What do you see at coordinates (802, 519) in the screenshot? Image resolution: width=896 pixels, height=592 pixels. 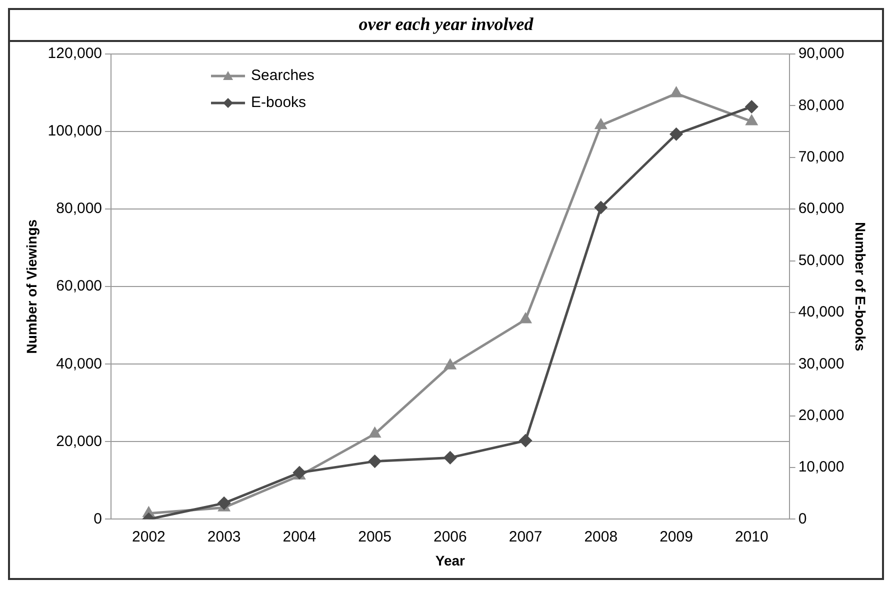 I see `y2-tick-label: 0` at bounding box center [802, 519].